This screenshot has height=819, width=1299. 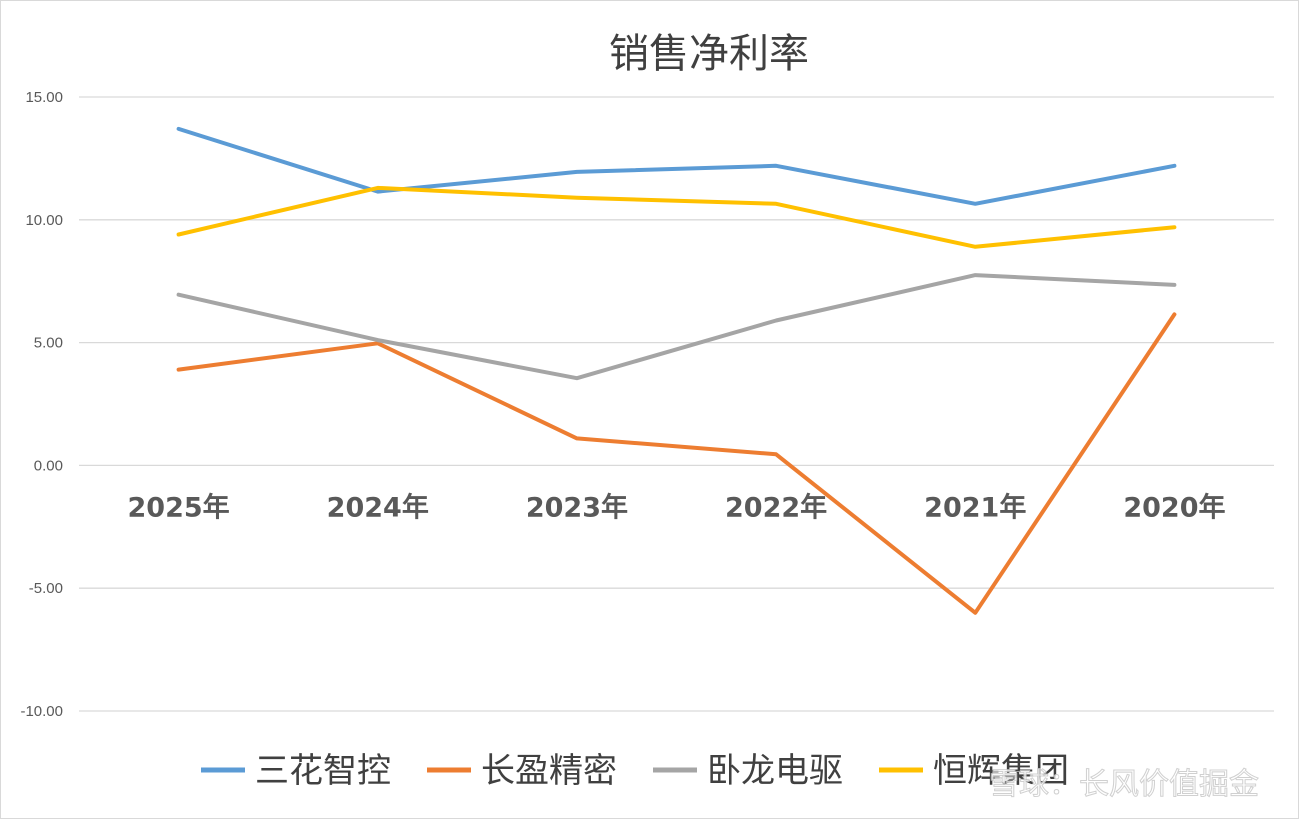 I want to click on y-tick-label: 15.00, so click(x=44, y=97).